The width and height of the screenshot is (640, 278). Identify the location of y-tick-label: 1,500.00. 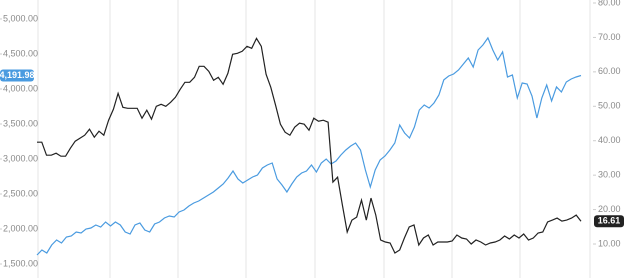
(20, 263).